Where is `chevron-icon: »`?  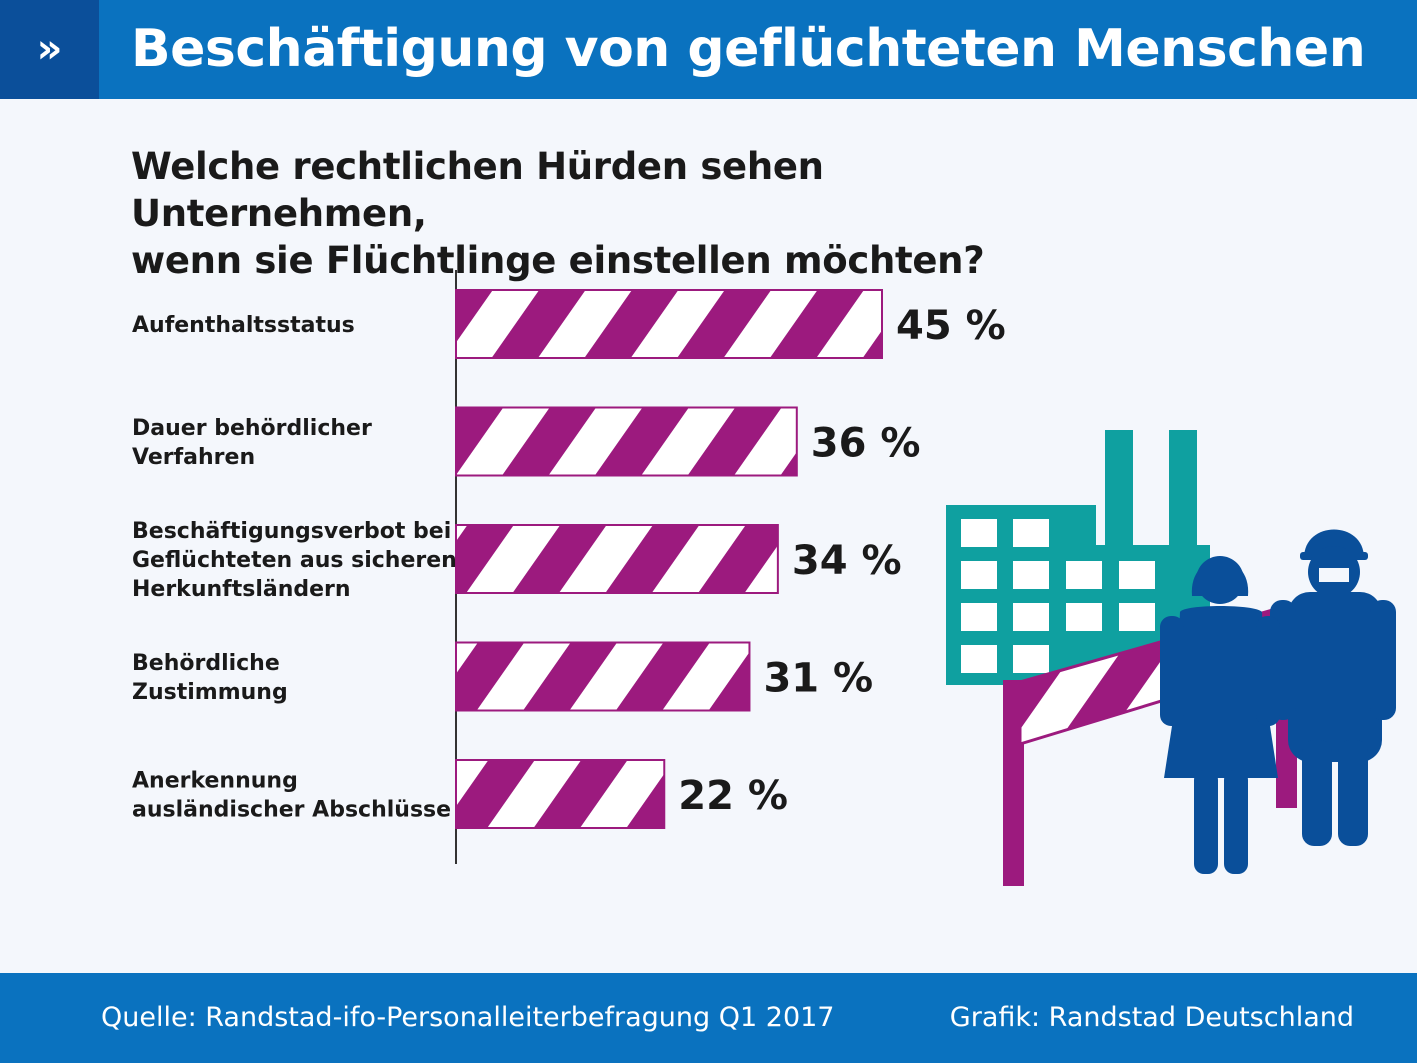 chevron-icon: » is located at coordinates (49, 49).